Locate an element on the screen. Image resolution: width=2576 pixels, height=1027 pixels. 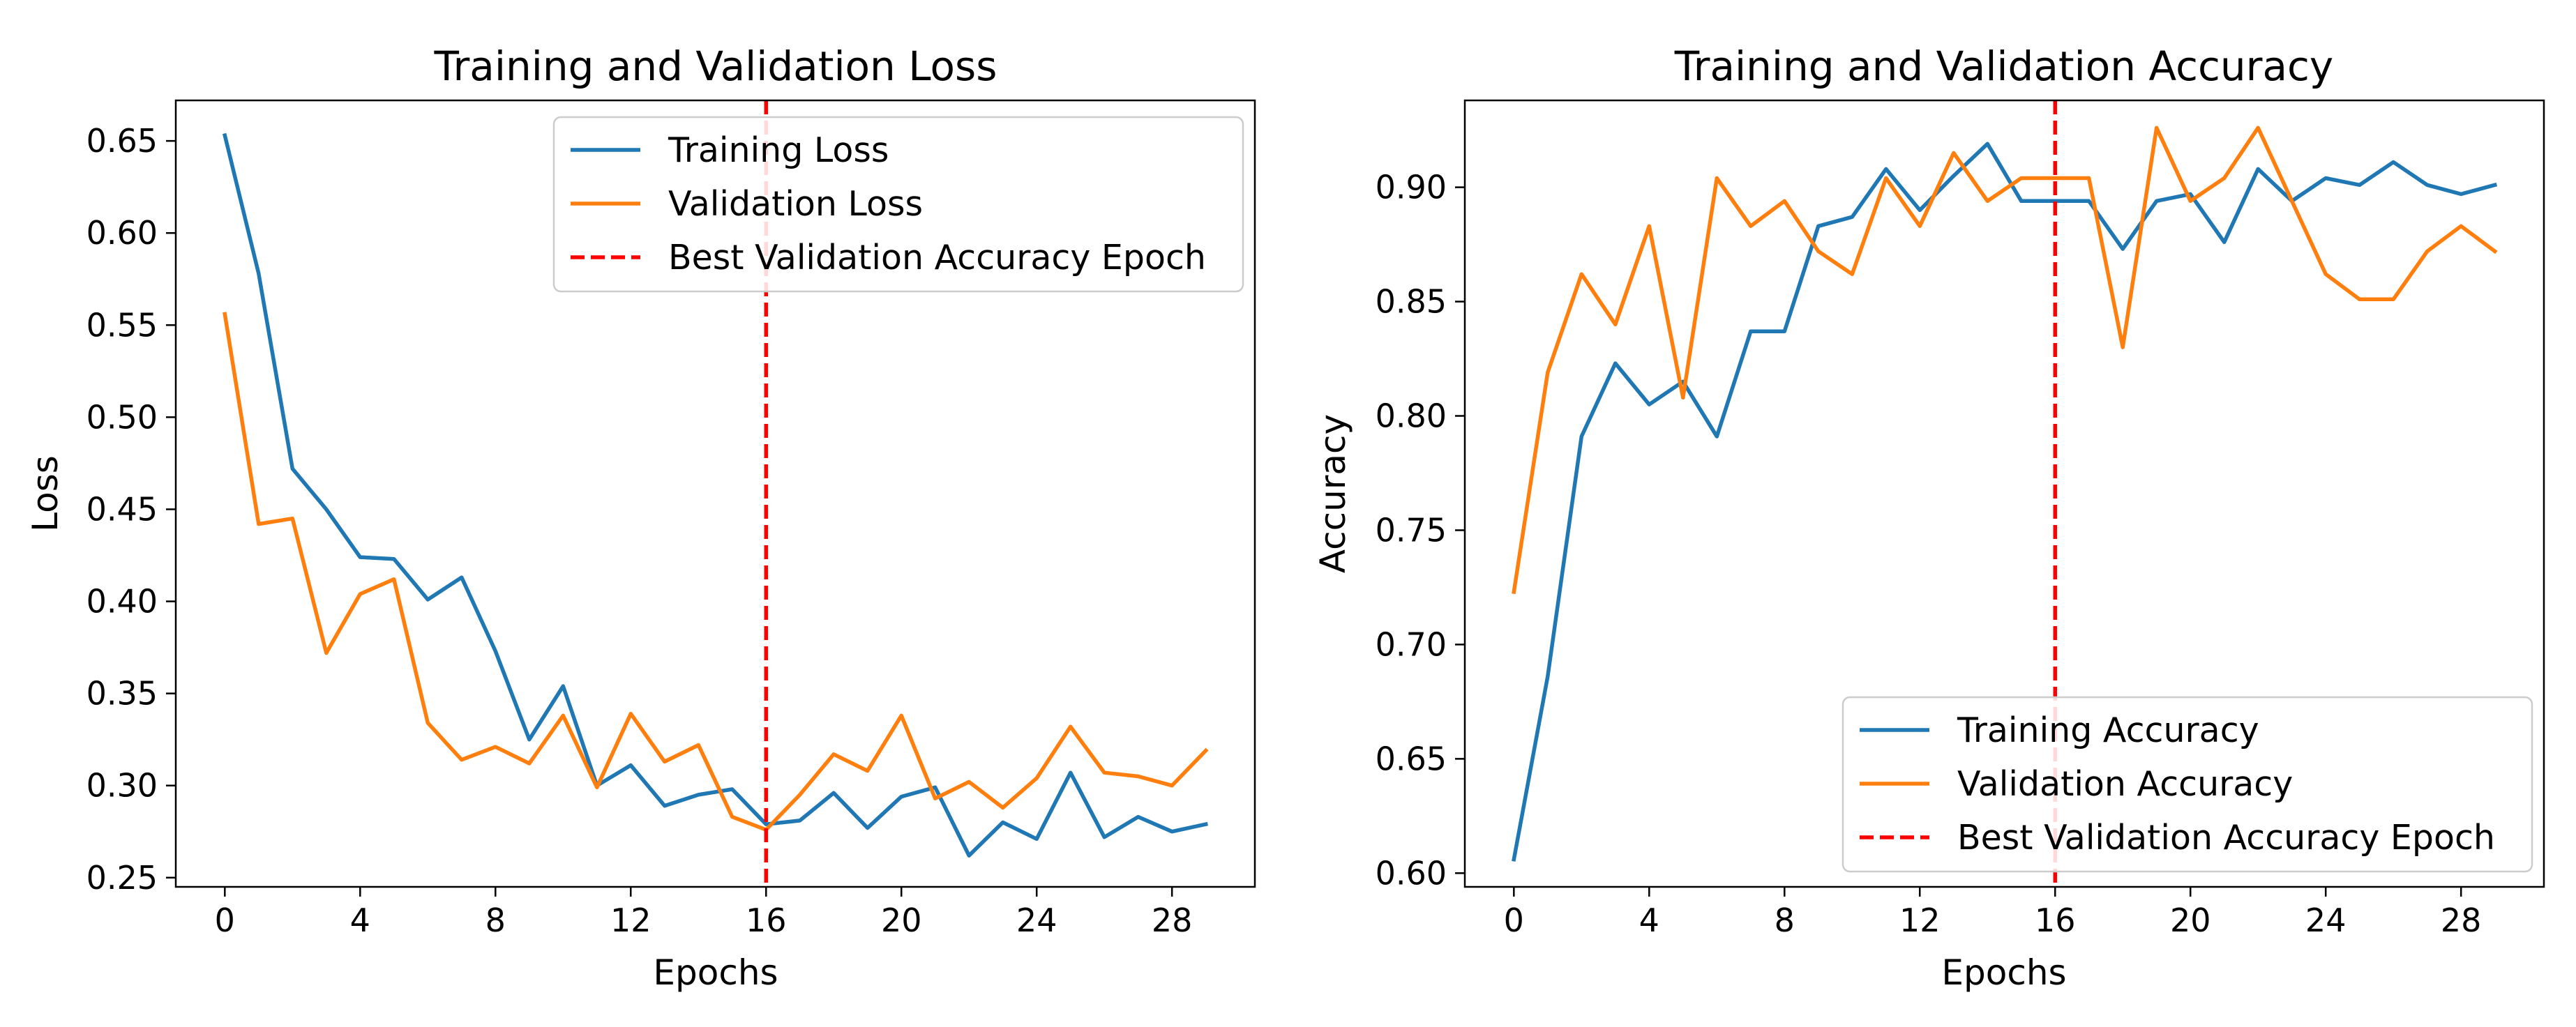
accuracy-x-tick-label: 24 is located at coordinates (2326, 920).